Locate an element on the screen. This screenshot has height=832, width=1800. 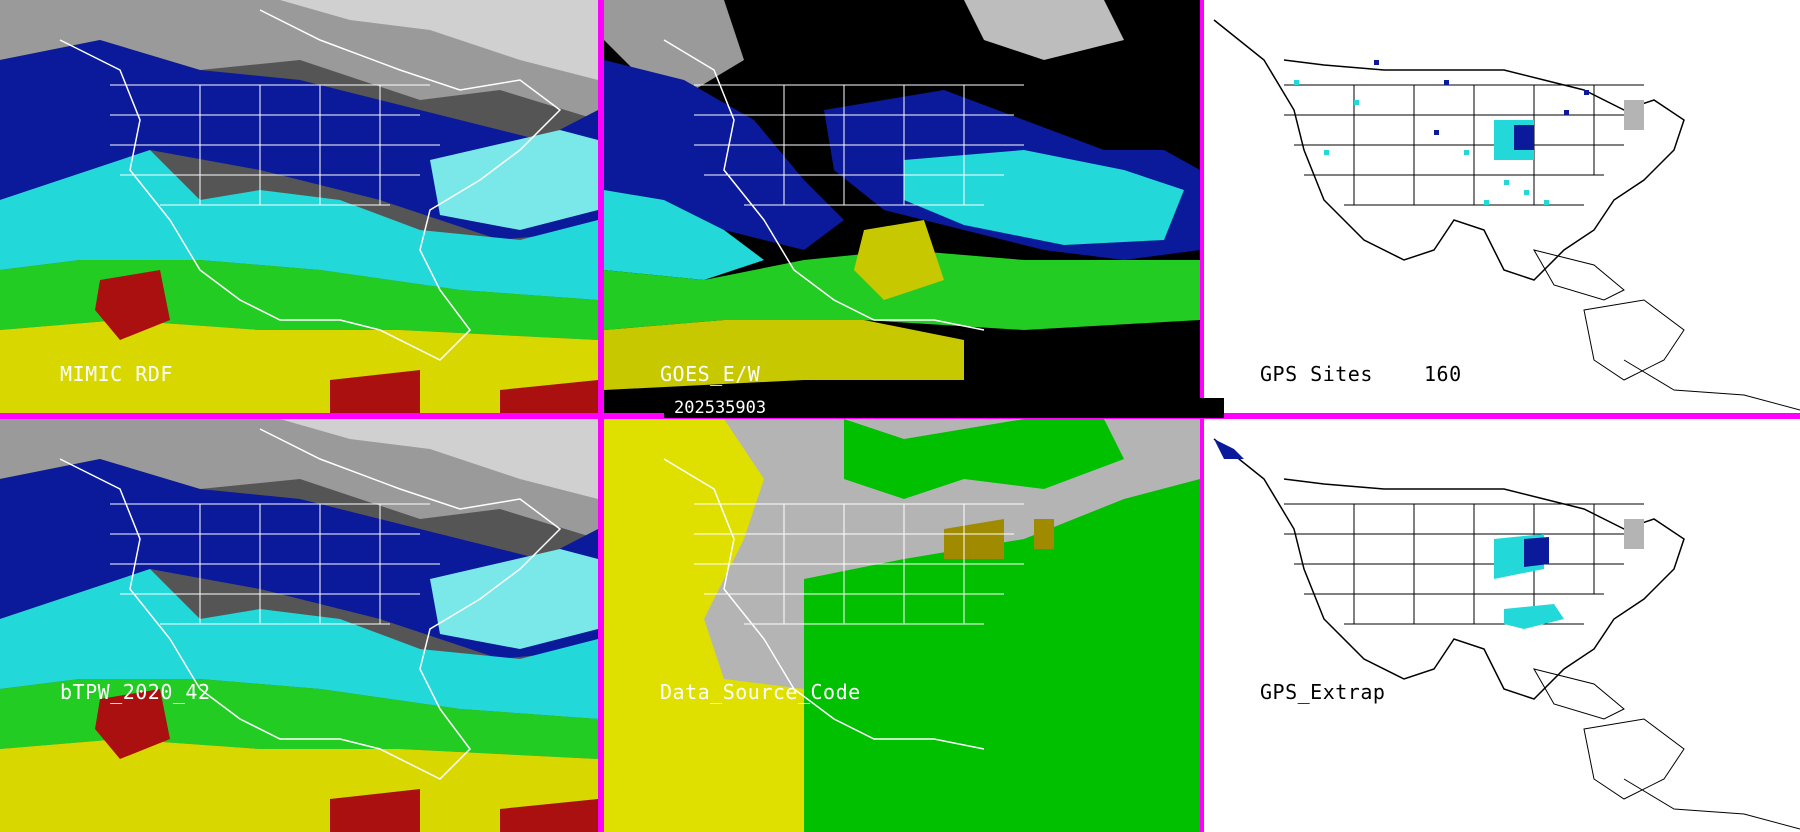
btpw-label: bTPW_2020_42 is located at coordinates (135, 692).